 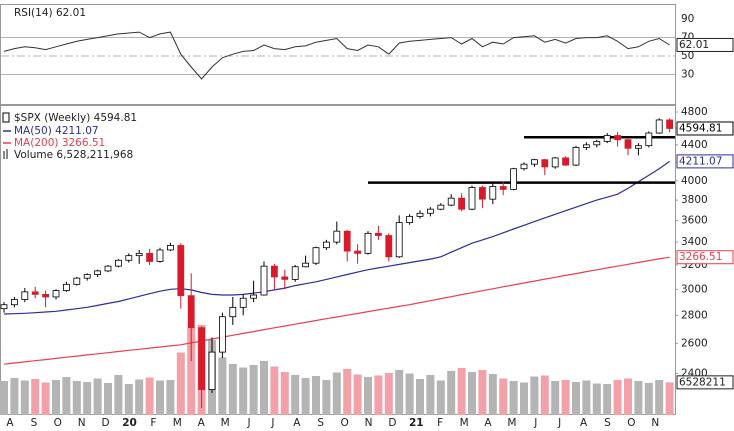 What do you see at coordinates (369, 423) in the screenshot?
I see `x-tick-label: N` at bounding box center [369, 423].